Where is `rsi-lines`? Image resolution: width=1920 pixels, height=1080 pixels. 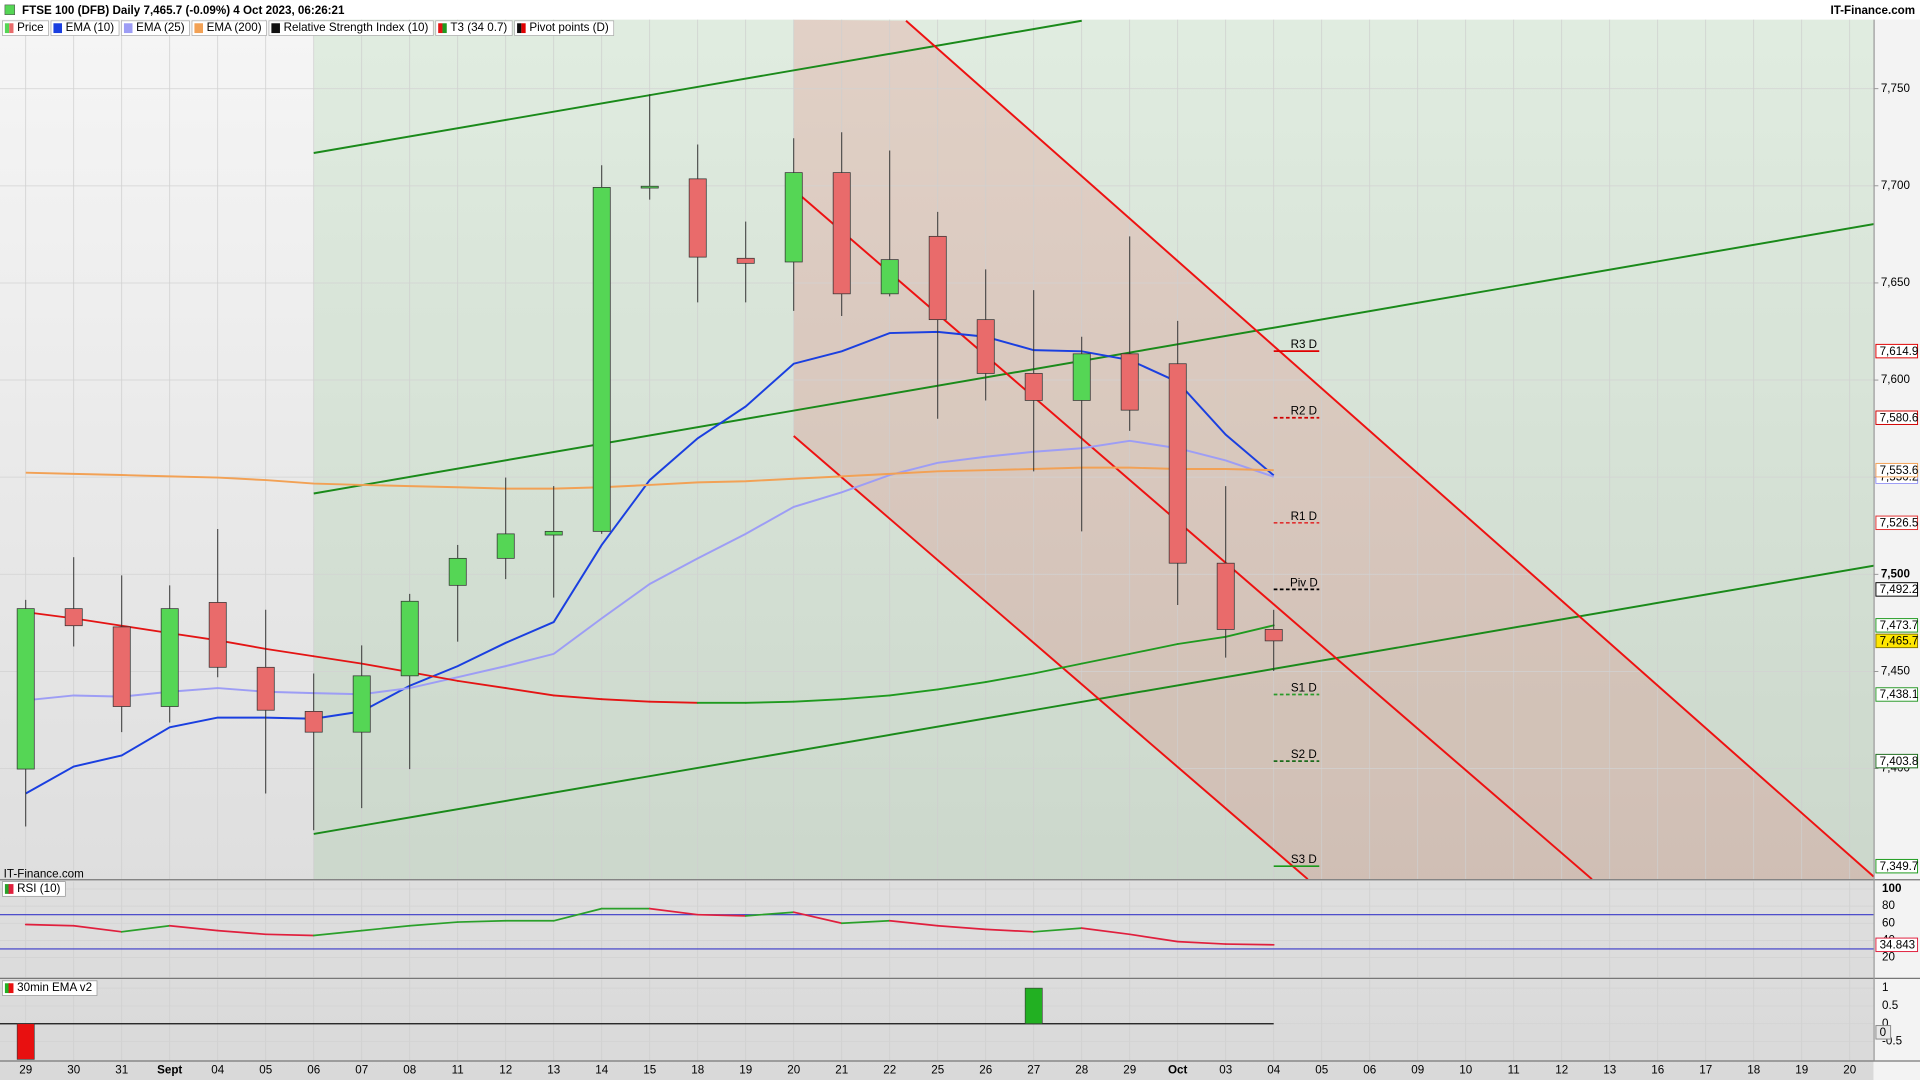 rsi-lines is located at coordinates (649, 926).